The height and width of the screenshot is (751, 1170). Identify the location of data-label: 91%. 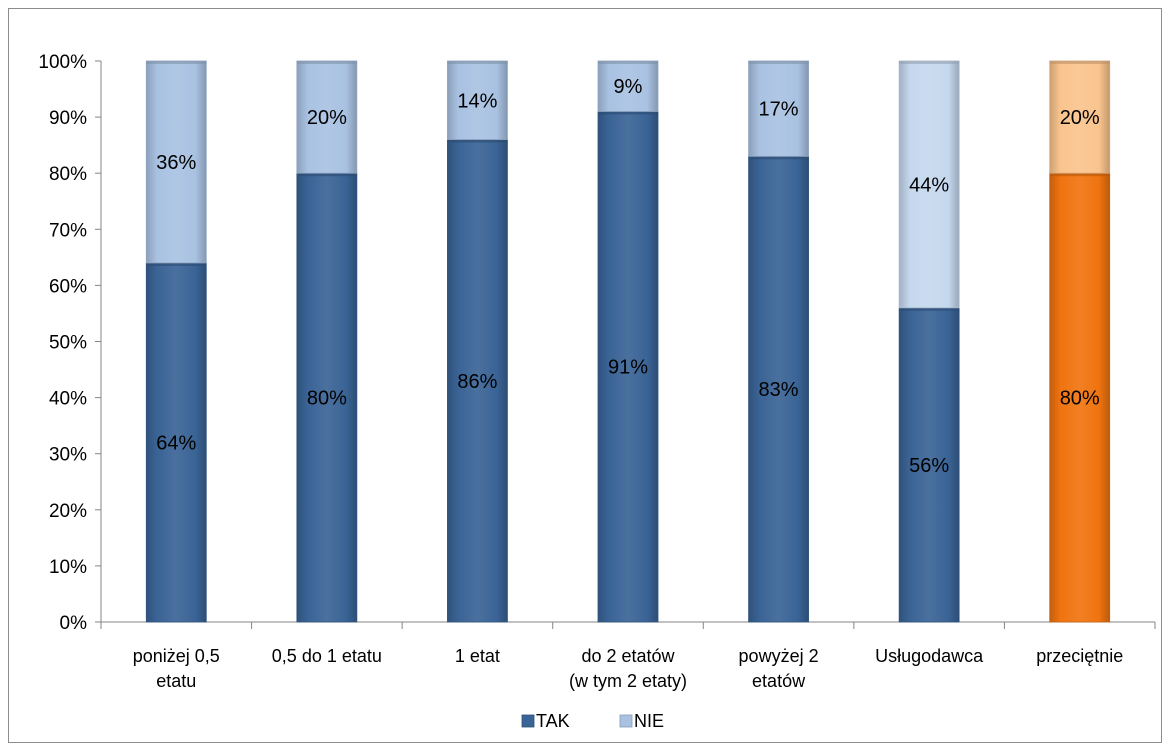
(628, 368).